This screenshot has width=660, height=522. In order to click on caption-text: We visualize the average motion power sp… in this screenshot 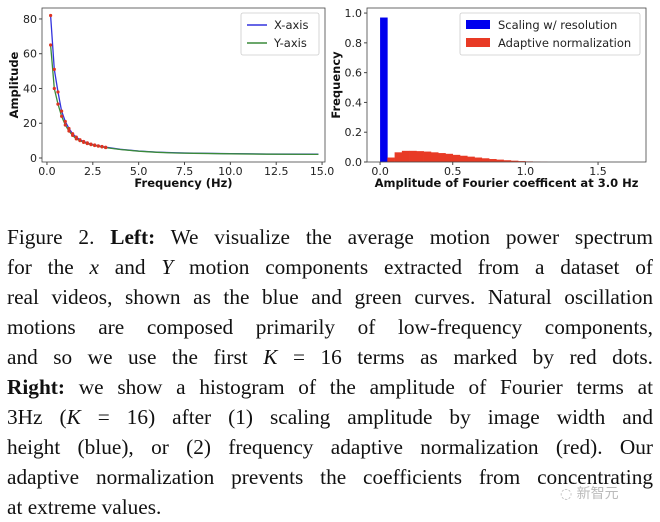, I will do `click(404, 237)`.